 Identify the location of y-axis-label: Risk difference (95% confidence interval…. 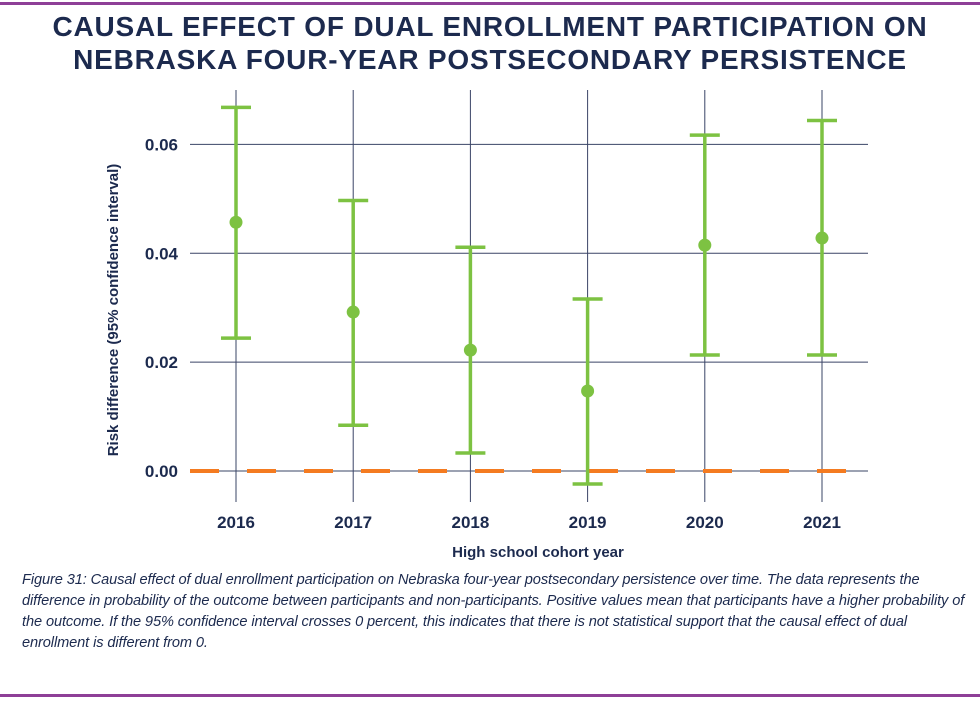
(113, 310).